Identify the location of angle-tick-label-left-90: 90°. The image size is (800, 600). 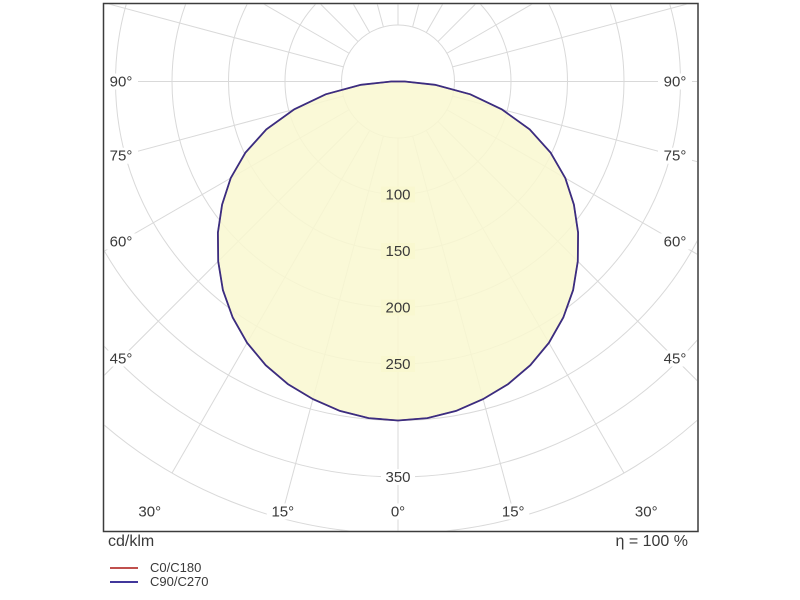
(121, 82).